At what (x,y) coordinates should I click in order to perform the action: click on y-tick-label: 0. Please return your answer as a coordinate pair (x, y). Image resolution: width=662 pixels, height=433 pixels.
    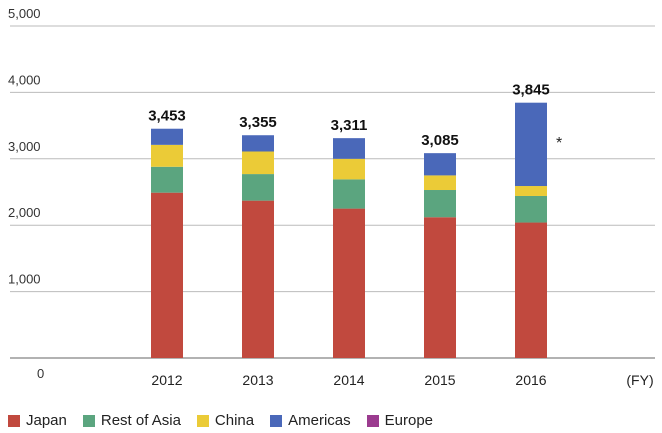
    Looking at the image, I should click on (40, 373).